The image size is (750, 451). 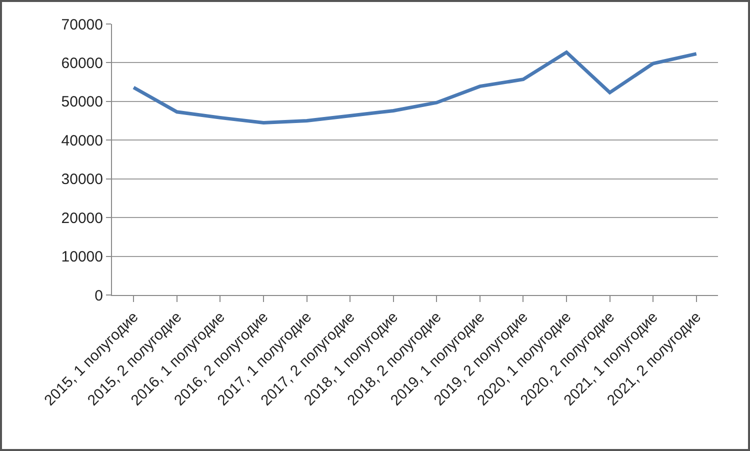 I want to click on y-tick-label: 10000, so click(x=82, y=257).